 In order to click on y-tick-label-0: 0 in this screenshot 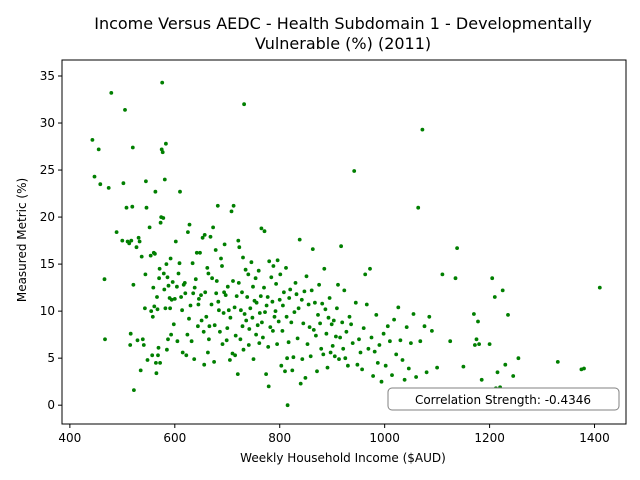, I will do `click(51, 405)`.